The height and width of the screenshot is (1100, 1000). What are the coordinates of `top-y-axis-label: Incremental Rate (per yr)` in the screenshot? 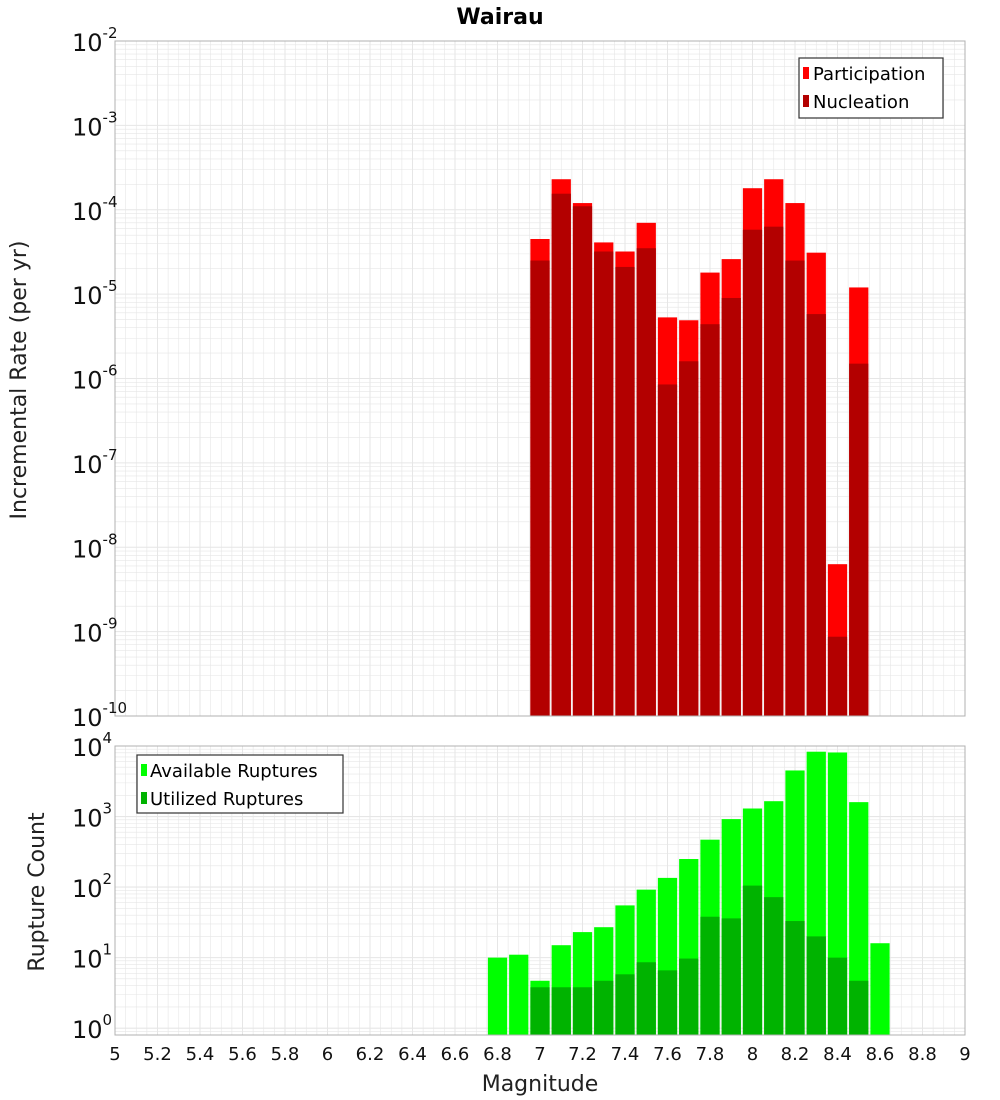 It's located at (19, 380).